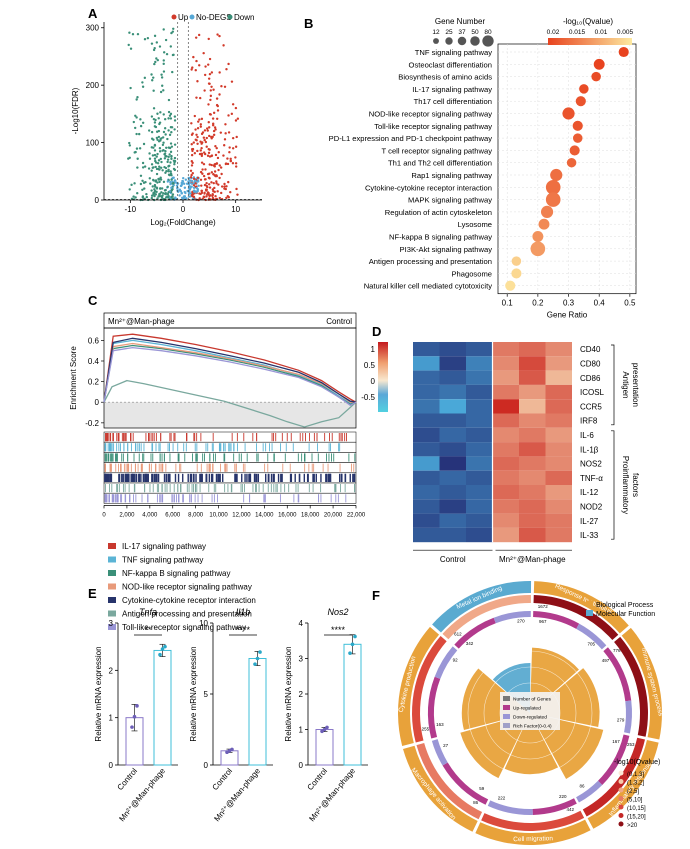  What do you see at coordinates (570, 809) in the screenshot?
I see `gene-count-label: 442` at bounding box center [570, 809].